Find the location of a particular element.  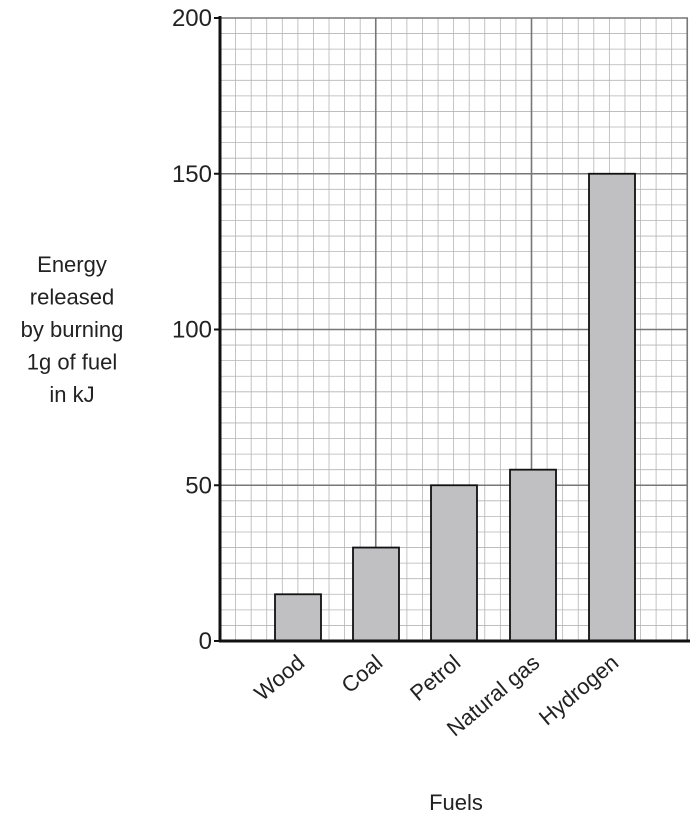

y-tick-label: 0 is located at coordinates (205, 641).